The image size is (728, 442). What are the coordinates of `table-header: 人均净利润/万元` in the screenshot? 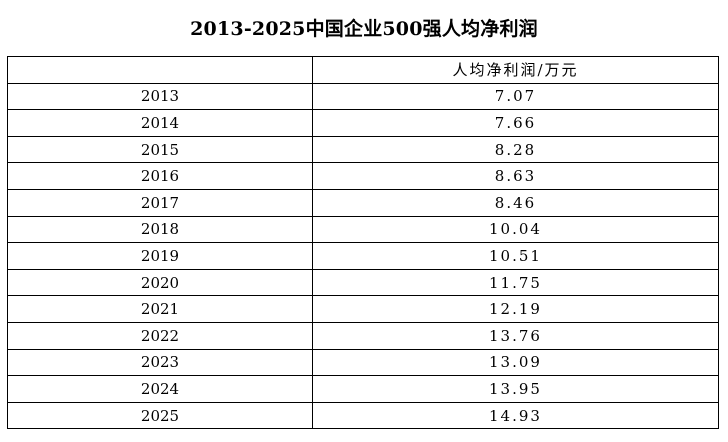 It's located at (363, 70).